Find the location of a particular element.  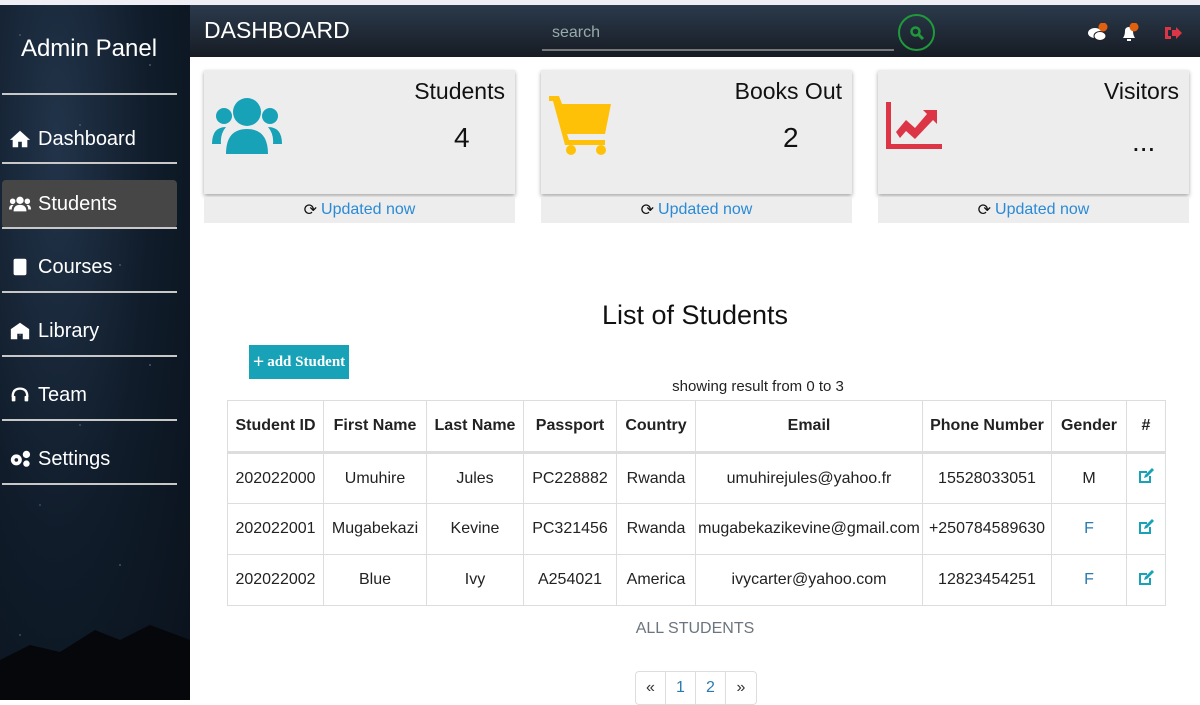

cell-gender: M is located at coordinates (1089, 478).